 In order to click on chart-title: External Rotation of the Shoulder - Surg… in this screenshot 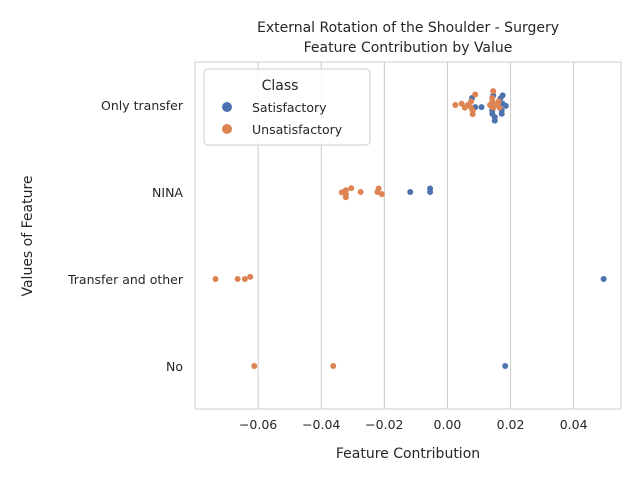, I will do `click(408, 28)`.